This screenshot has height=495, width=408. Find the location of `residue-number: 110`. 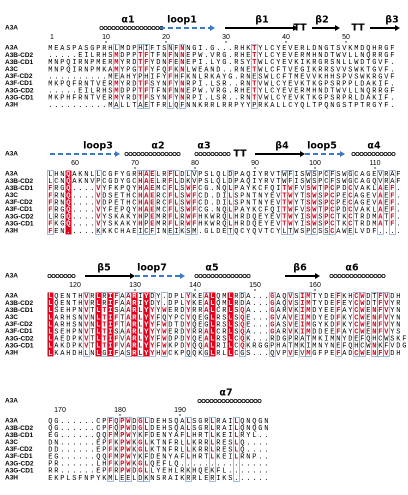

residue-number: 110 is located at coordinates (374, 163).